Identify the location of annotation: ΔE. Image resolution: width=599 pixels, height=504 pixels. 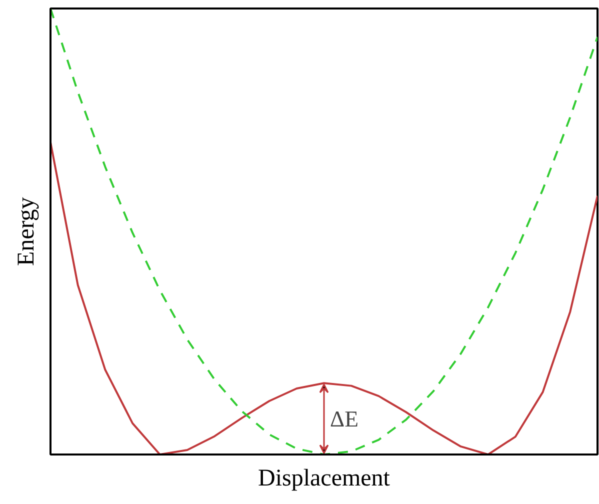
(344, 419).